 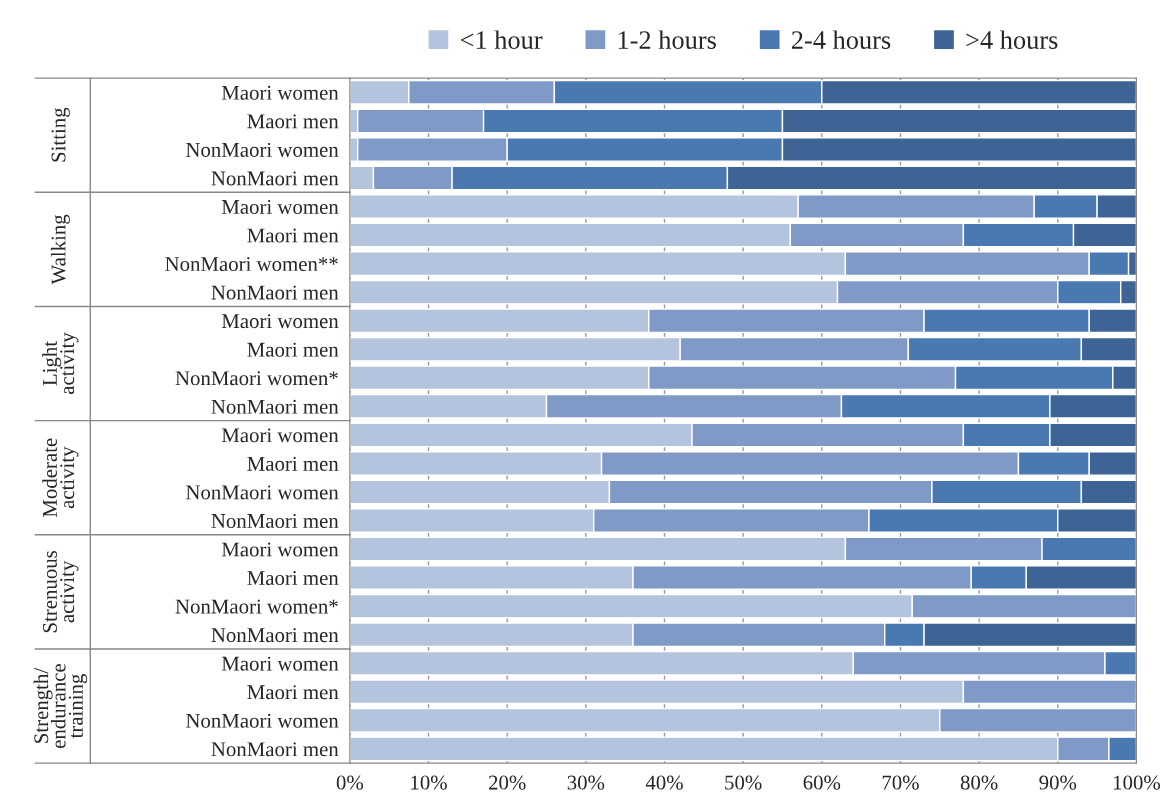 I want to click on x-tick-label: 70%, so click(x=900, y=782).